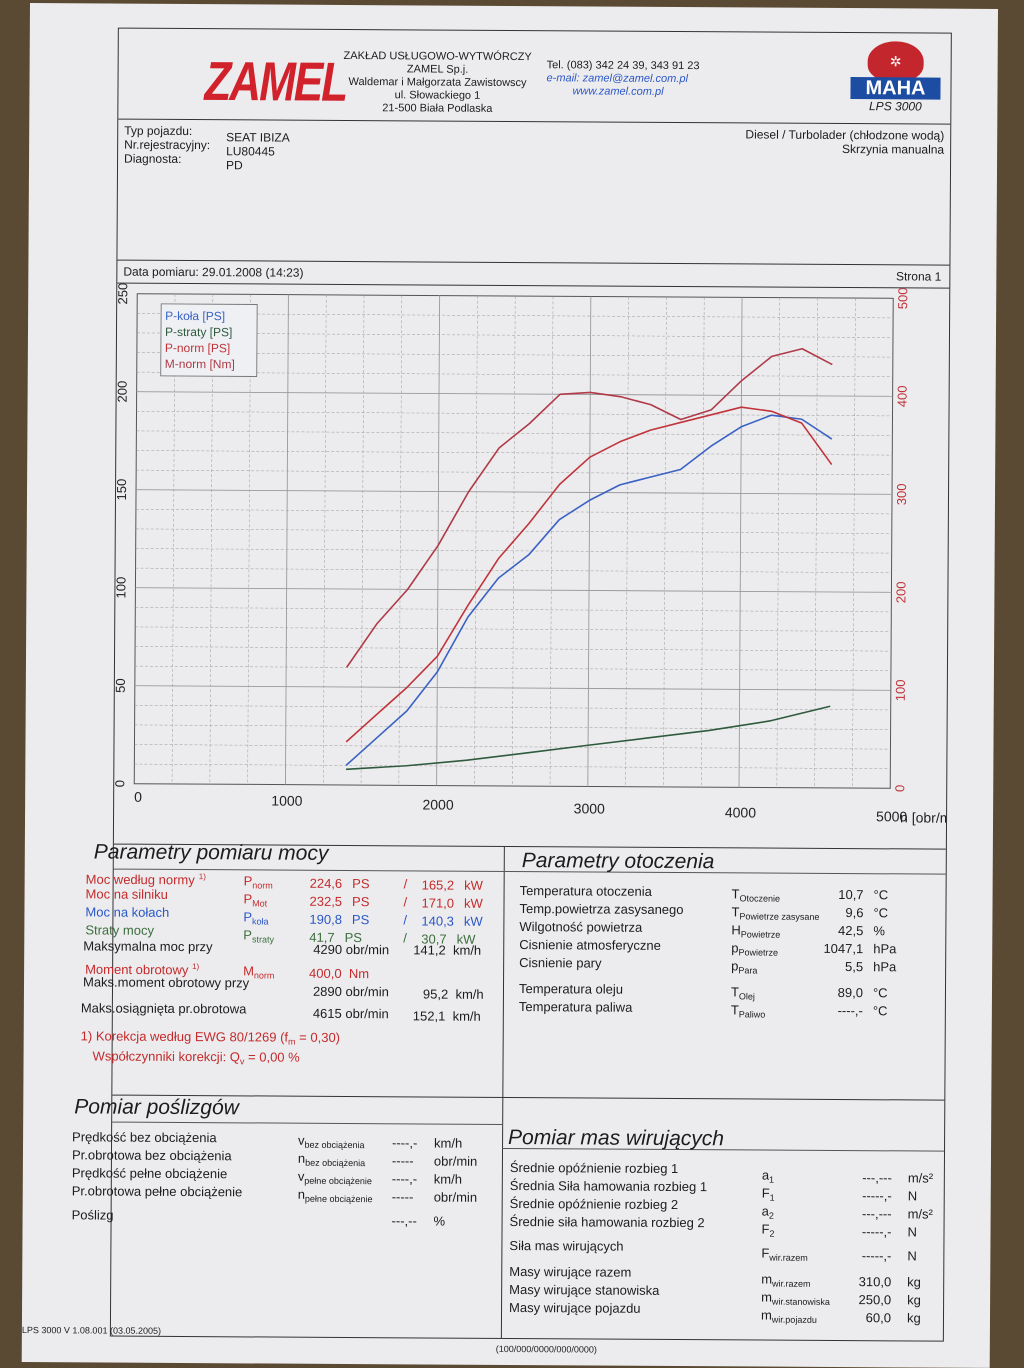 The image size is (1024, 1368). What do you see at coordinates (560, 963) in the screenshot?
I see `ambient-row-label: Cisnienie pary` at bounding box center [560, 963].